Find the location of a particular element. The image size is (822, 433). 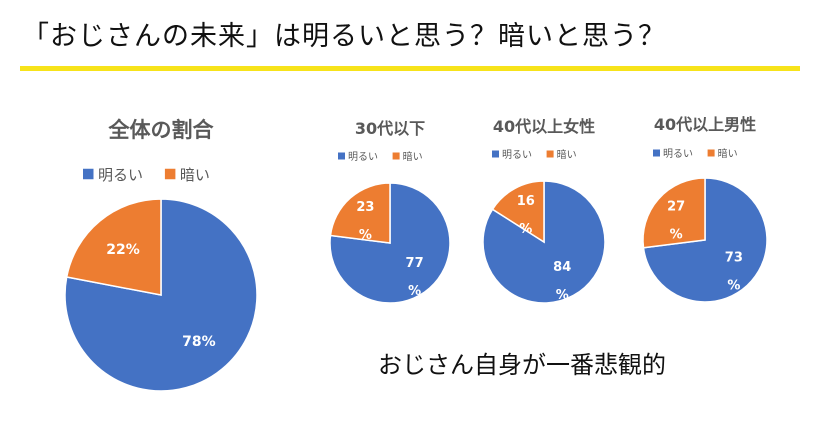

data-label: 77 is located at coordinates (415, 263).